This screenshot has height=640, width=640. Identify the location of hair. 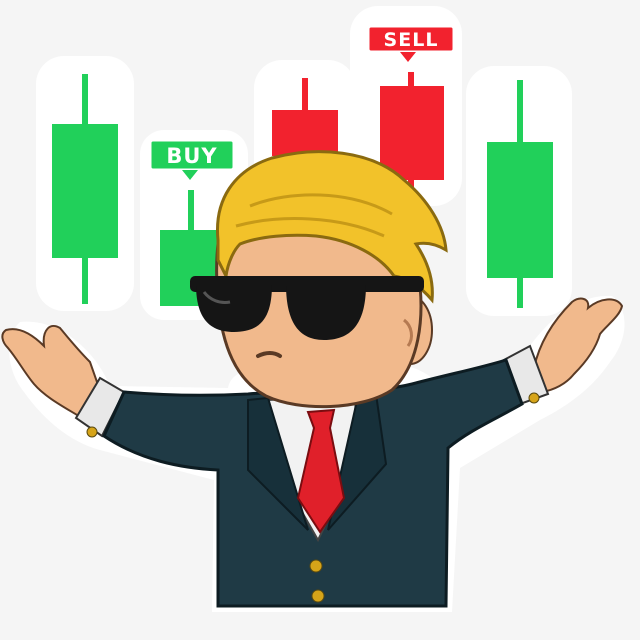
(332, 227).